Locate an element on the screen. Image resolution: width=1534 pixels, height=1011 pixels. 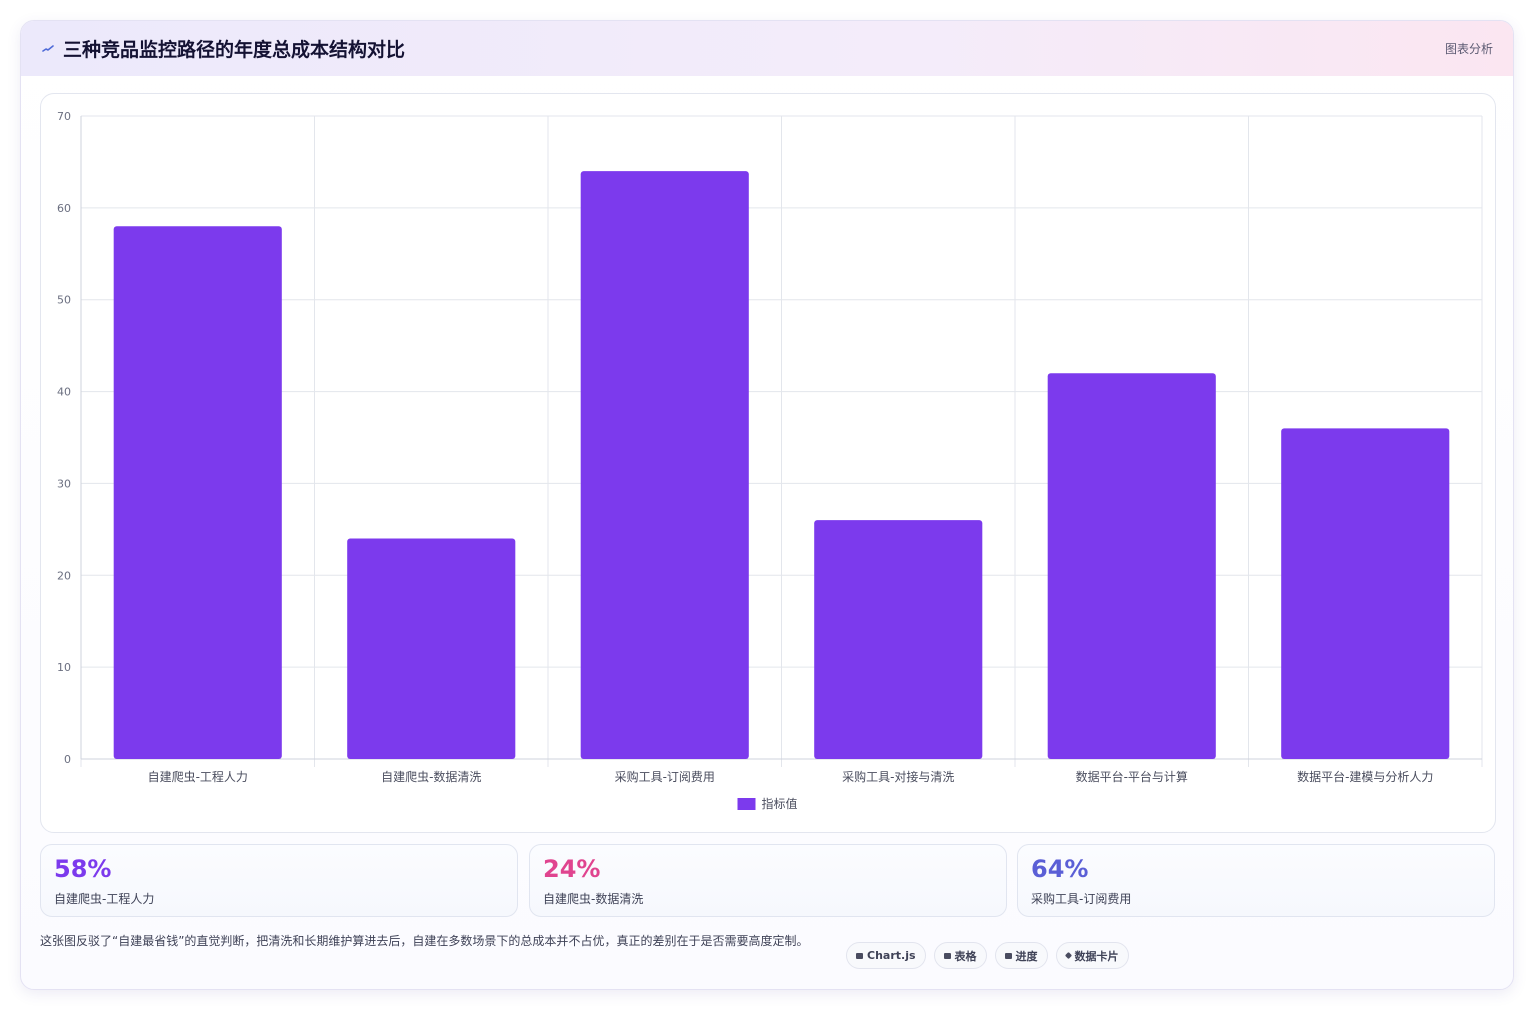
stat-value: 58% is located at coordinates (83, 869).